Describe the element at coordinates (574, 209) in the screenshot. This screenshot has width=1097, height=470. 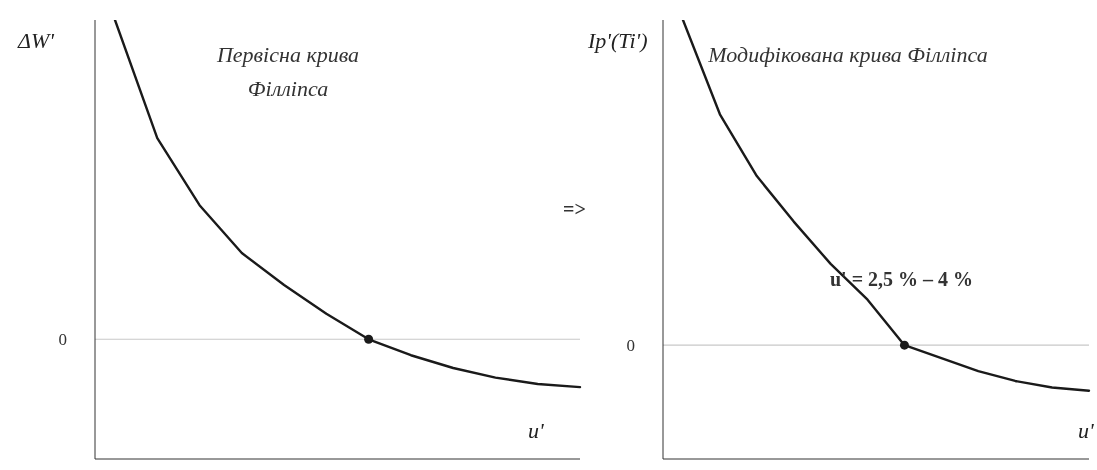
I see `annotation: =>` at that location.